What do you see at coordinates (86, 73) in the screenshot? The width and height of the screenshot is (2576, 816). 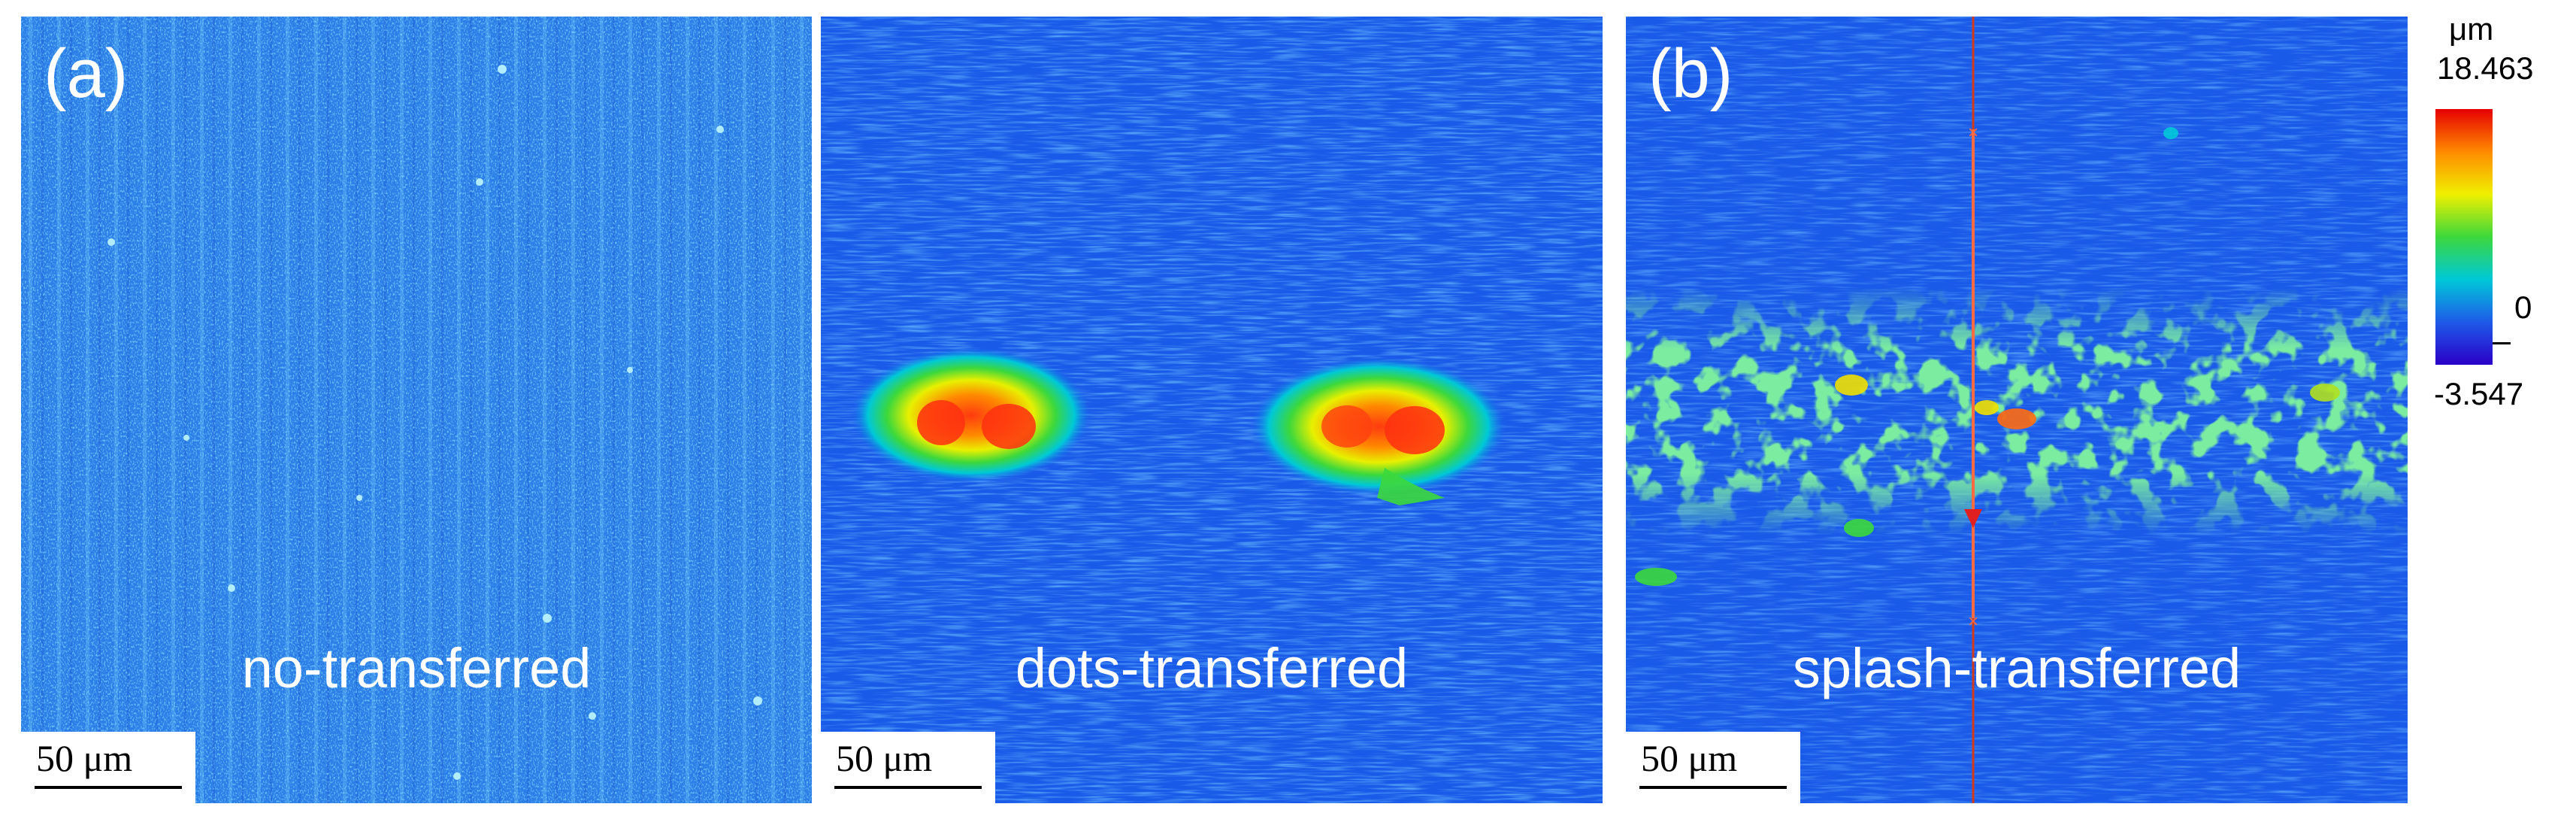 I see `panel-tag: (a)` at bounding box center [86, 73].